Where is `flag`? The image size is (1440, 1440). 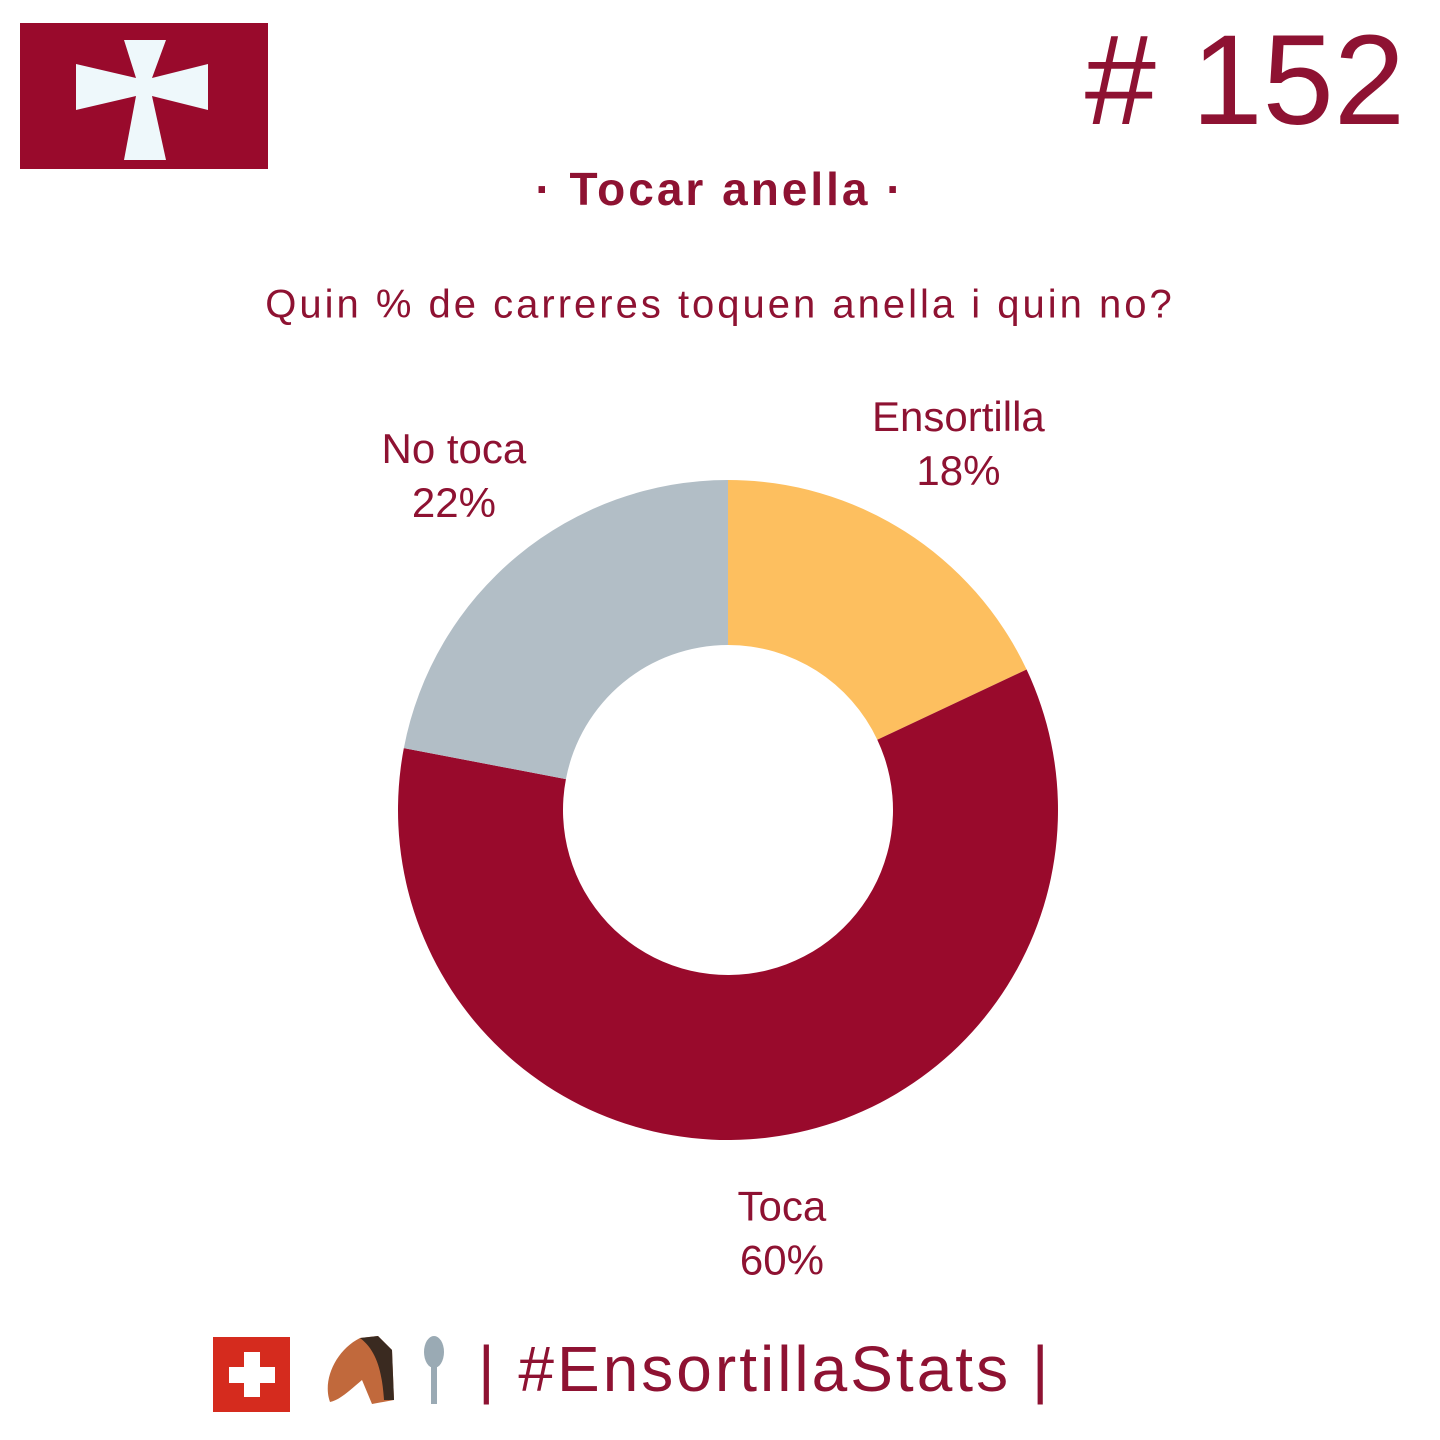 flag is located at coordinates (144, 96).